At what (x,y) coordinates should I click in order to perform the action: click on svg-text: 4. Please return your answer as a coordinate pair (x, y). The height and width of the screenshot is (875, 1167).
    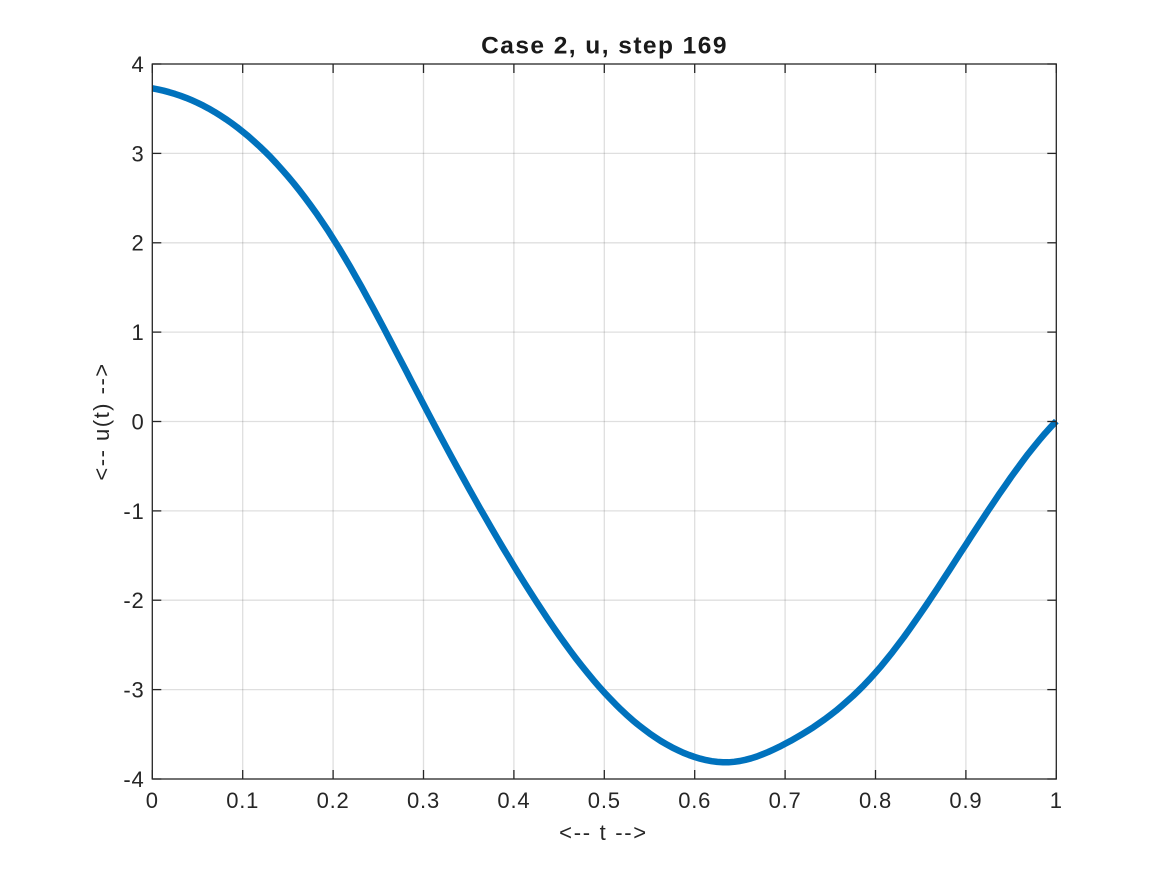
    Looking at the image, I should click on (137, 64).